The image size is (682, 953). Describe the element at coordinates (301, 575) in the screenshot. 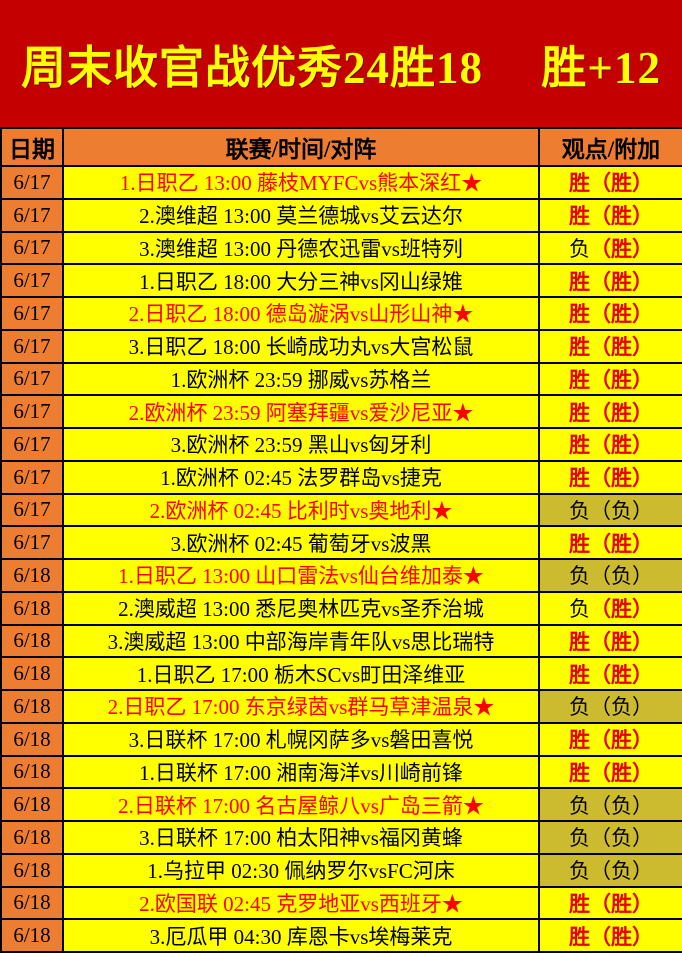

I see `match-cell: 1.日职乙 13:00 山口雷法vs仙台维加泰★` at that location.